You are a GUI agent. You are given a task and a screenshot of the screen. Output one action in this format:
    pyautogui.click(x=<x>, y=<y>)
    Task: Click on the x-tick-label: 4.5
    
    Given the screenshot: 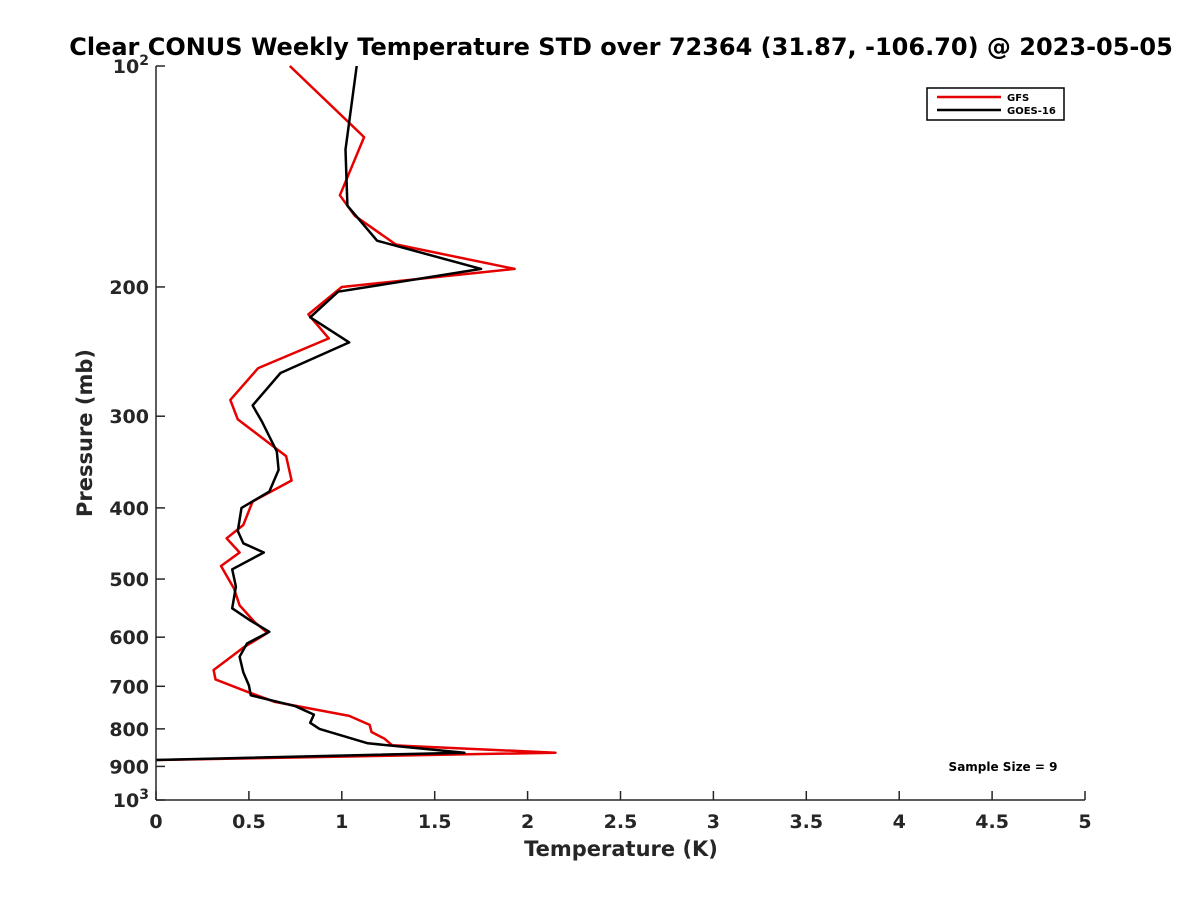 What is the action you would take?
    pyautogui.click(x=992, y=822)
    